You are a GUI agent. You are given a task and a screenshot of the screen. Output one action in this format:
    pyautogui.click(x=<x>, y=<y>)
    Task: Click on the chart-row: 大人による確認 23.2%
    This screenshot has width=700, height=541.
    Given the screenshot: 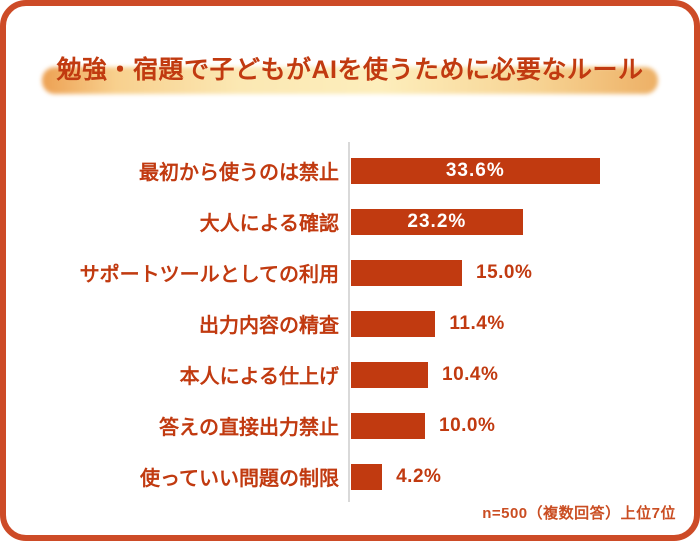 What is the action you would take?
    pyautogui.click(x=350, y=221)
    